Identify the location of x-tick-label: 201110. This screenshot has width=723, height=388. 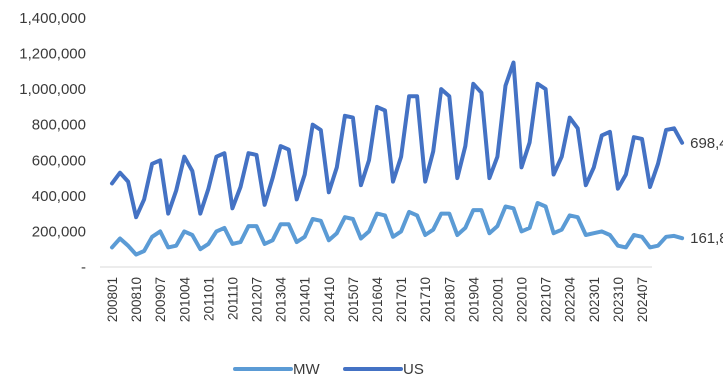
(232, 298).